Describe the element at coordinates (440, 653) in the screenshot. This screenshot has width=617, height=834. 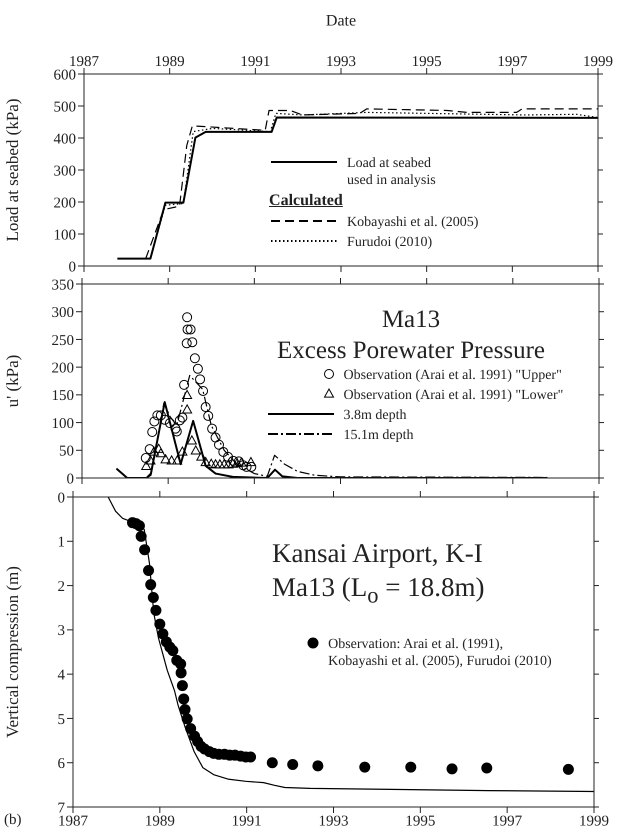
I see `legend-label: Observation: Arai et al. (1991), Kobayashi et al. (2005), Furudoi (2010)` at that location.